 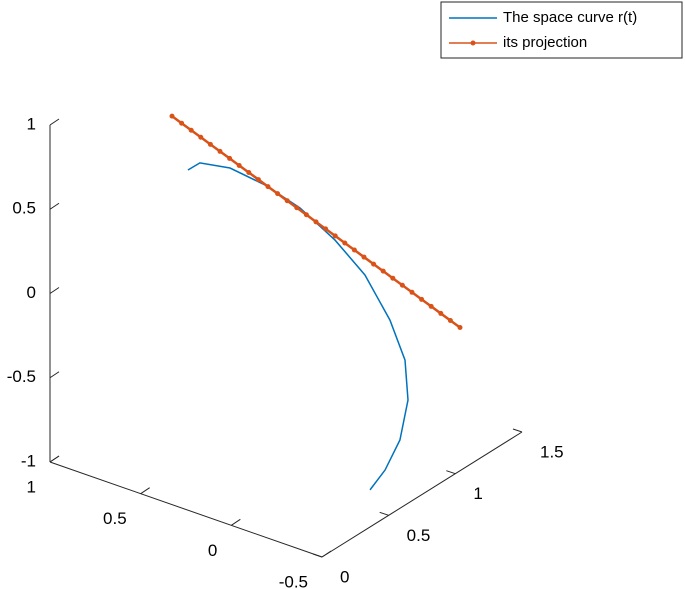 I want to click on legend-box, so click(x=561, y=30).